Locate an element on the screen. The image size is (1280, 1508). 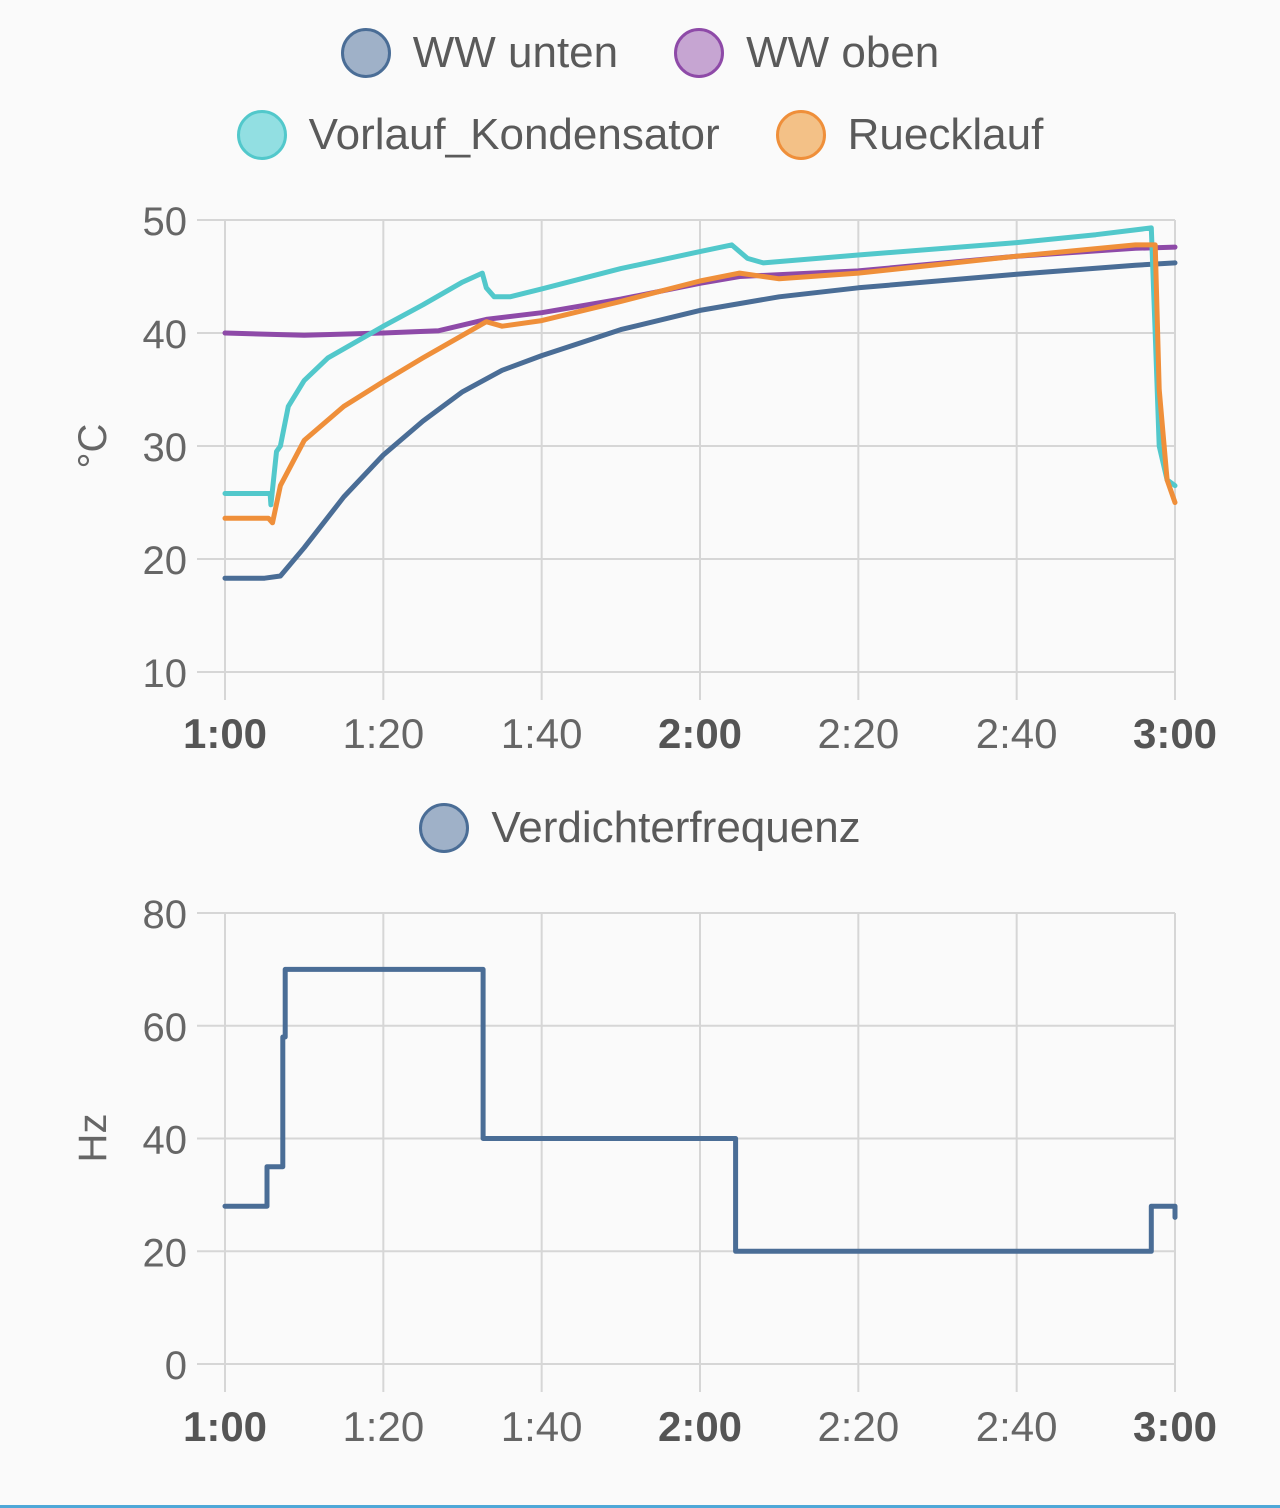
legend-item-vorlauf: Vorlauf_Kondensator is located at coordinates (478, 135).